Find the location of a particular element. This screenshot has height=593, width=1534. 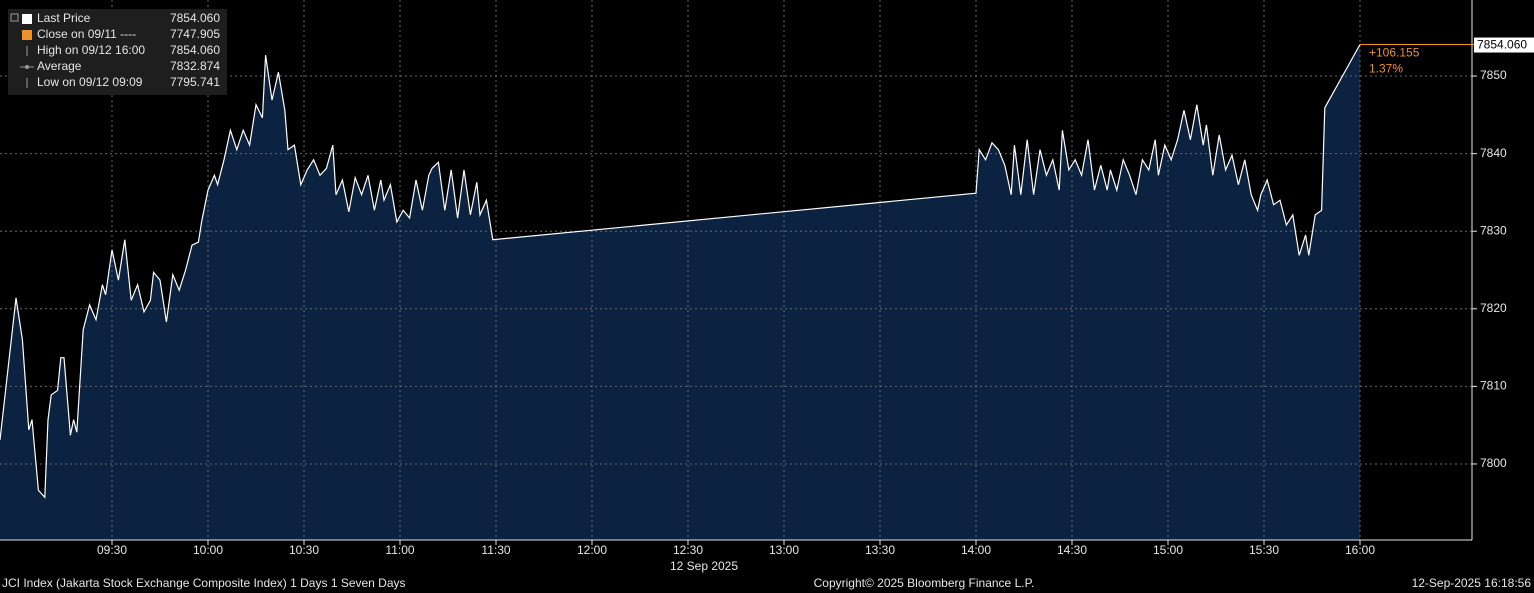

x-tick-label: 15:30 is located at coordinates (1264, 550).